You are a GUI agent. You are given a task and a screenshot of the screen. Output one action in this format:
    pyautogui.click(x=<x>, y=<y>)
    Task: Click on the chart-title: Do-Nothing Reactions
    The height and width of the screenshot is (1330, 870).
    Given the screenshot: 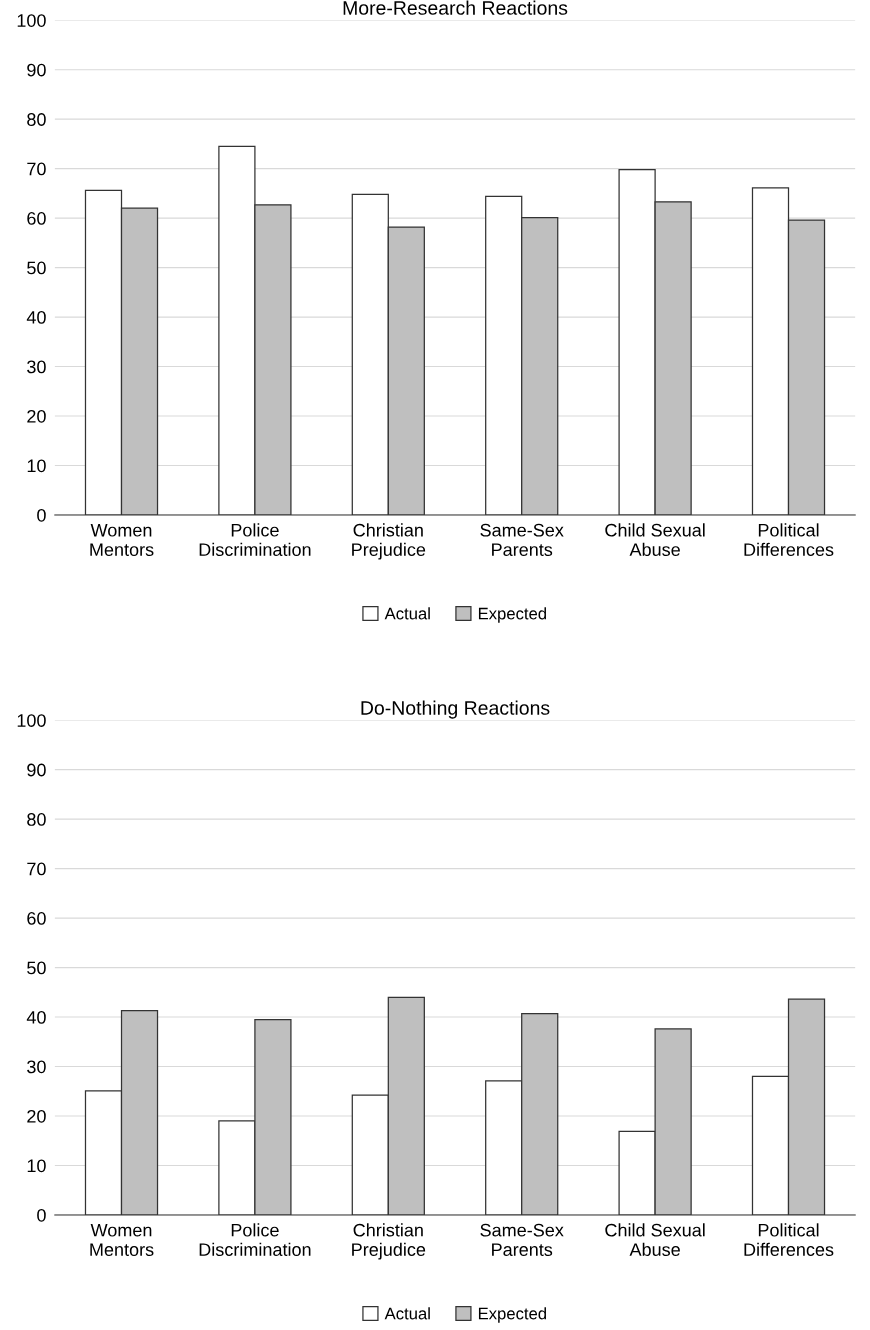 What is the action you would take?
    pyautogui.click(x=455, y=709)
    